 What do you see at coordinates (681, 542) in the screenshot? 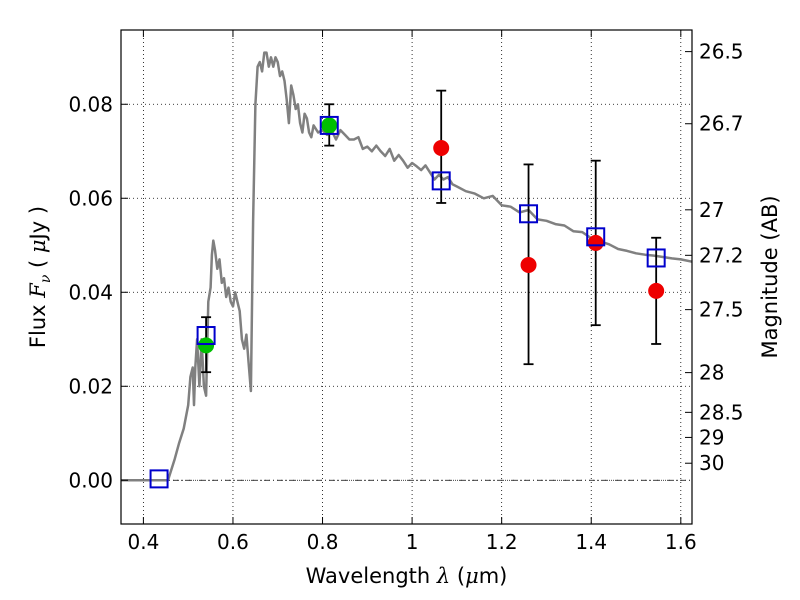
I see `x-tick-label: 1.6` at bounding box center [681, 542].